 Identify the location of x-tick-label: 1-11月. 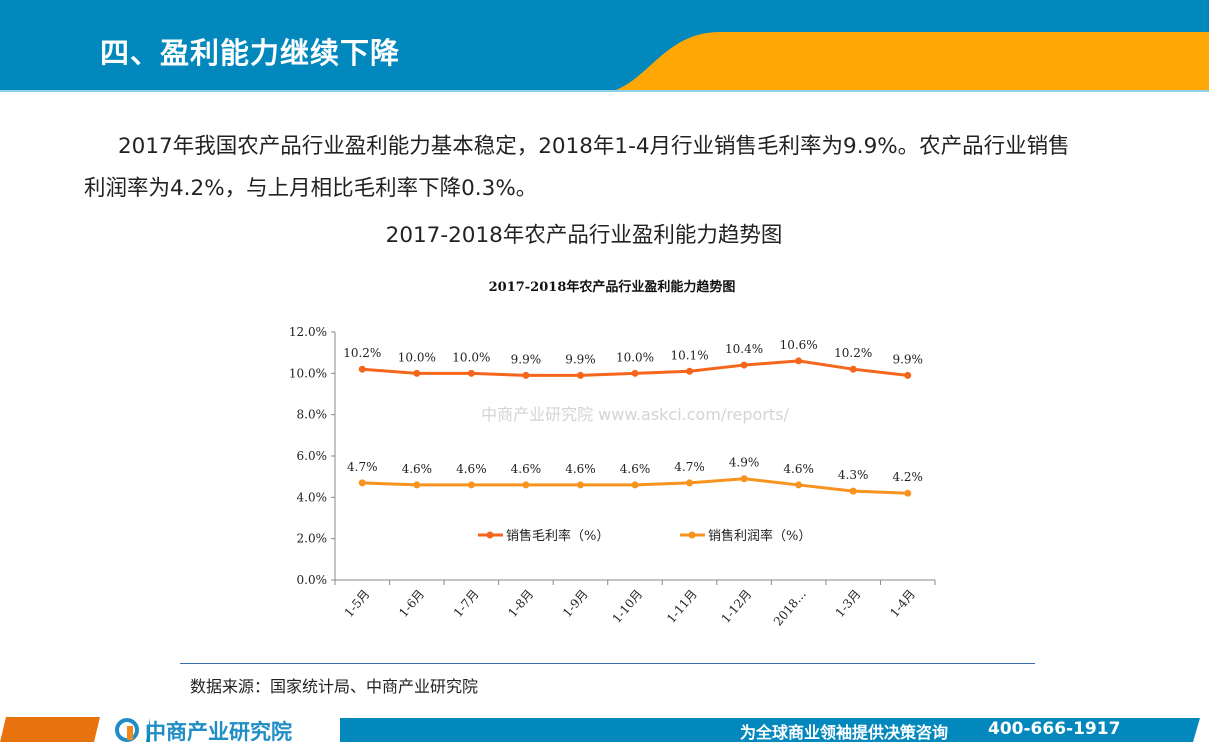
(682, 606).